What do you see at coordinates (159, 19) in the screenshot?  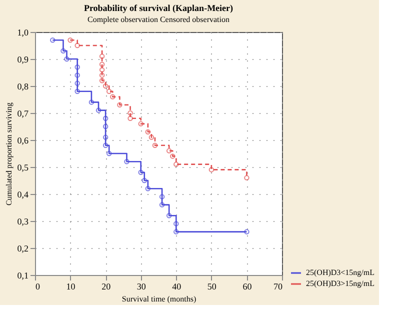 I see `chart-subtitle: Complete observation Censored observation` at bounding box center [159, 19].